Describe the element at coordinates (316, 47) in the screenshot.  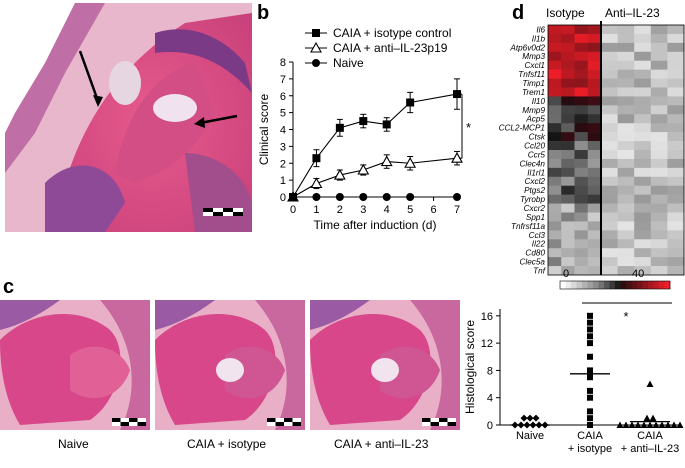
I see `legend-marker` at that location.